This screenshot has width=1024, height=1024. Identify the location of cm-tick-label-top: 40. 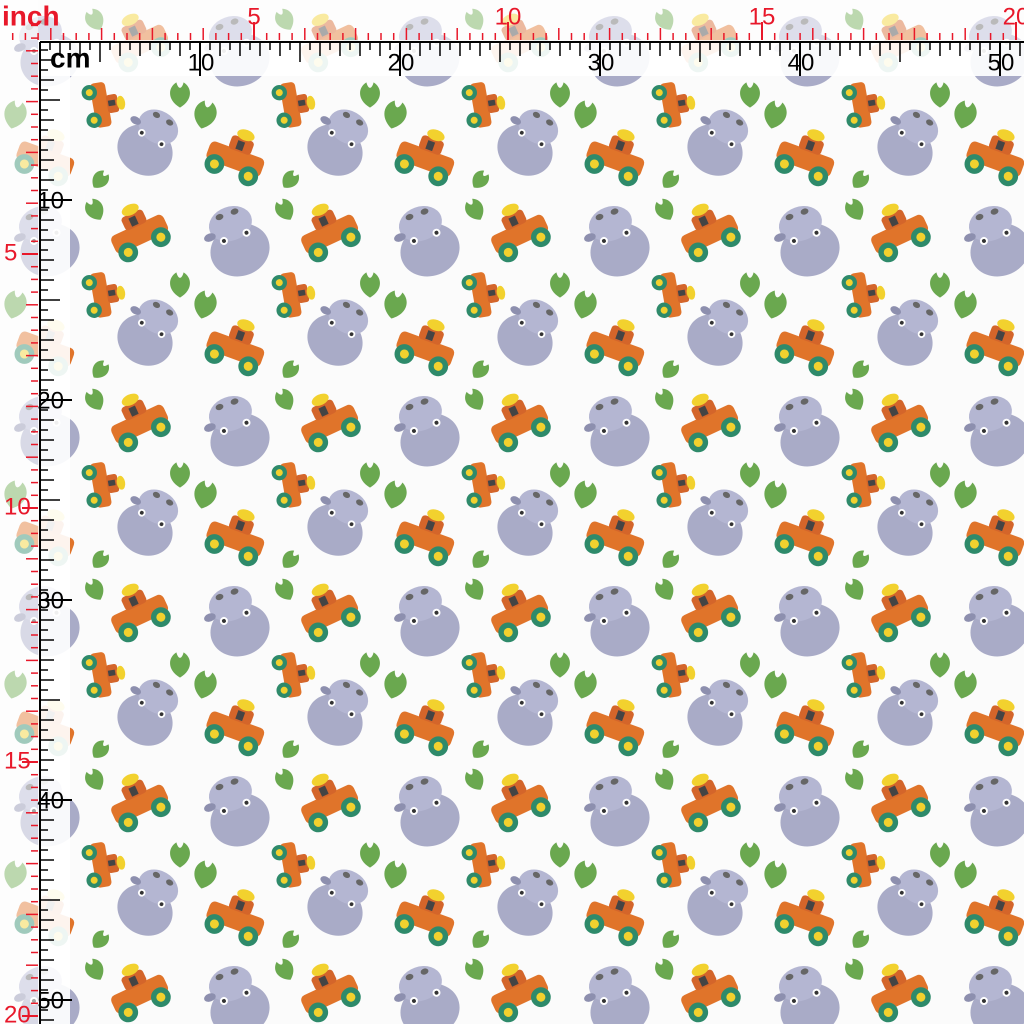
(801, 62).